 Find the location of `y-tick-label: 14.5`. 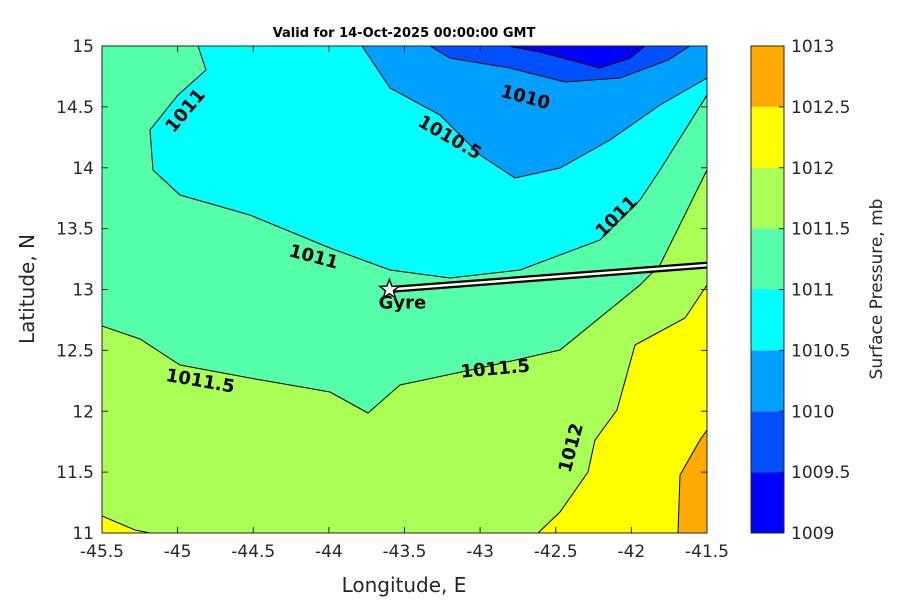

y-tick-label: 14.5 is located at coordinates (75, 108).